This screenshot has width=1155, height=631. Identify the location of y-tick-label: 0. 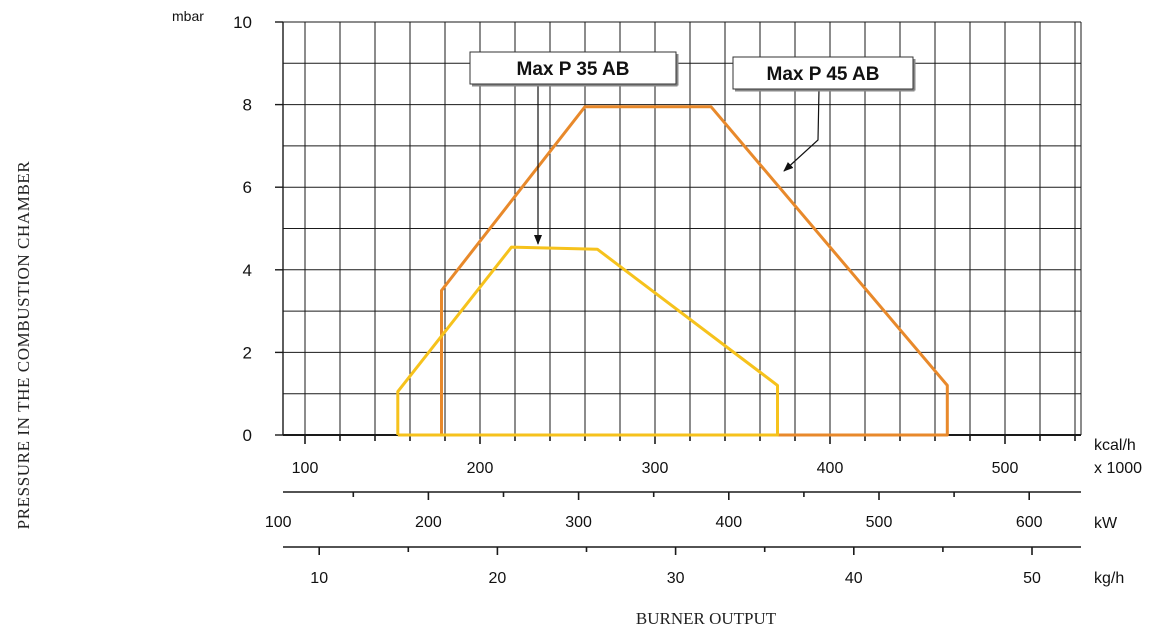
(247, 435).